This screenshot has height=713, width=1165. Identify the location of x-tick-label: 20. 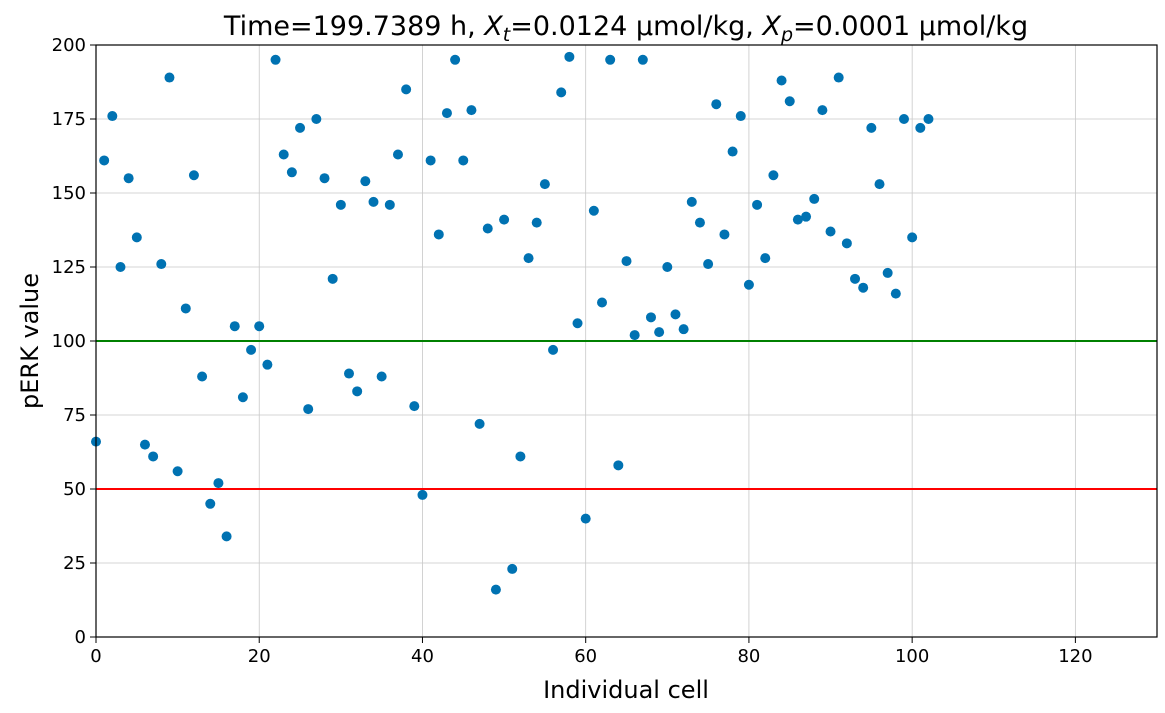
(259, 656).